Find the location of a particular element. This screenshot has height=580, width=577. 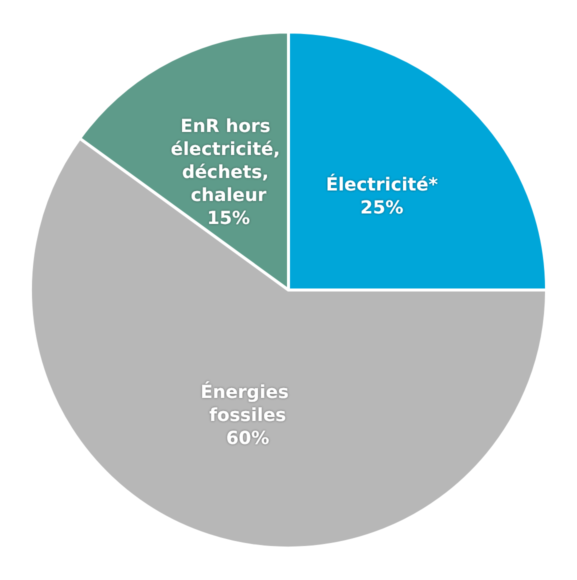

data-label: 60% is located at coordinates (248, 439).